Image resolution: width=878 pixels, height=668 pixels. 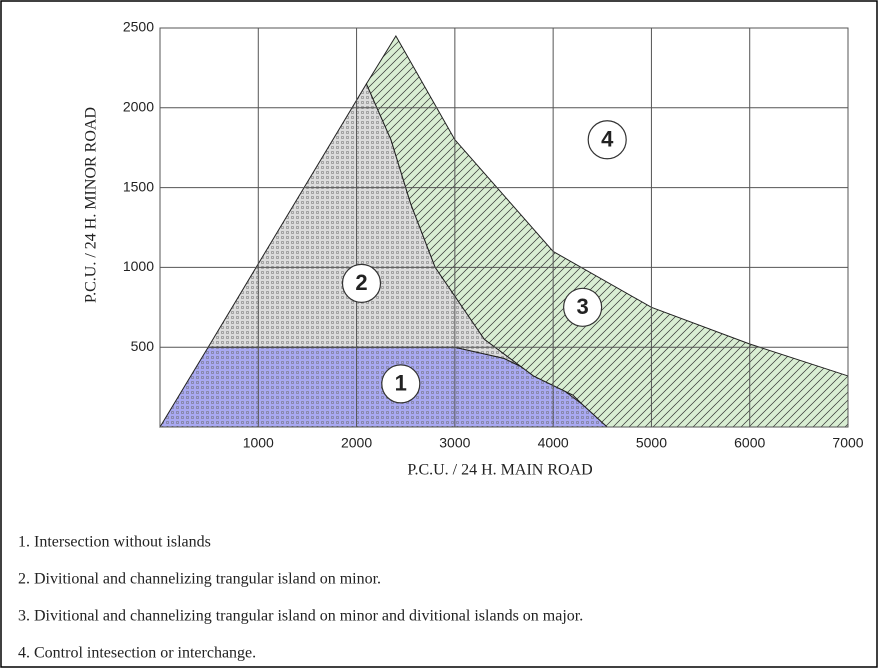 What do you see at coordinates (114, 542) in the screenshot?
I see `legend-note: 1. Intersection without islands` at bounding box center [114, 542].